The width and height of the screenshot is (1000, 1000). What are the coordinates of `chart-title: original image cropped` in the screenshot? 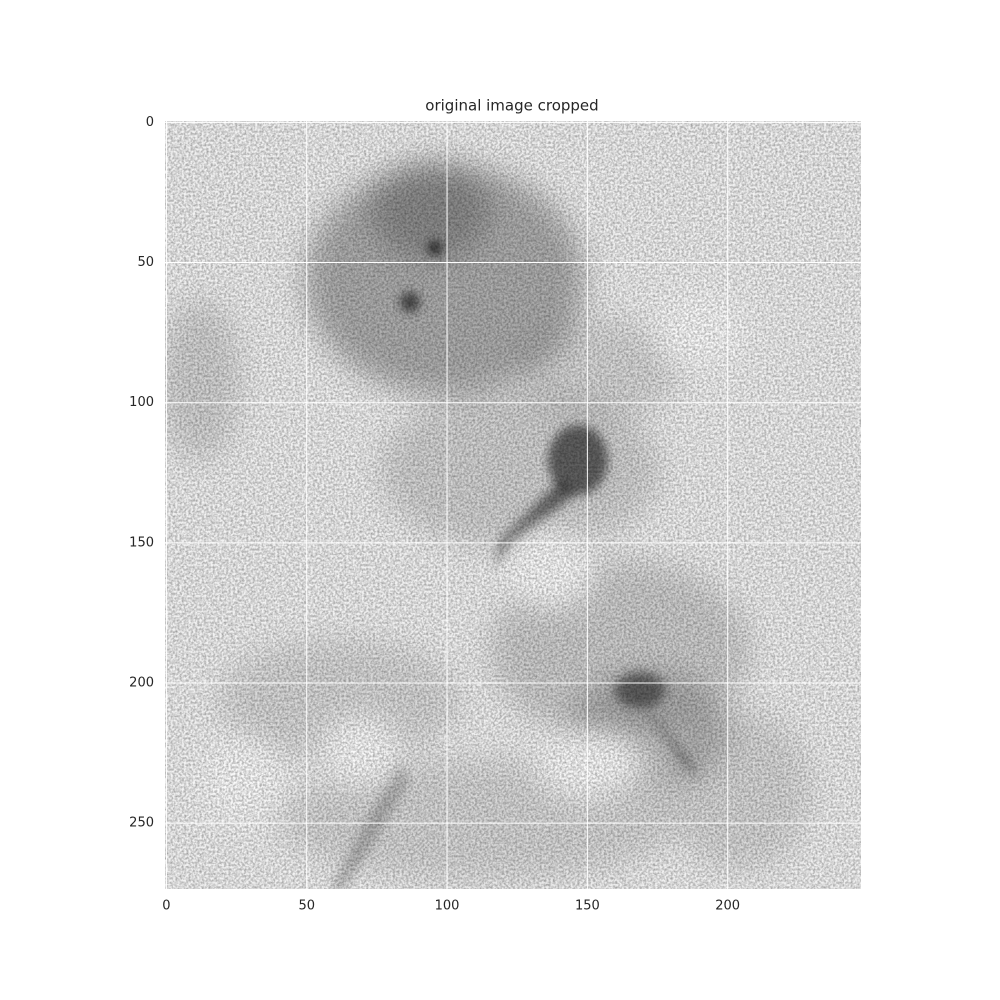 It's located at (511, 106).